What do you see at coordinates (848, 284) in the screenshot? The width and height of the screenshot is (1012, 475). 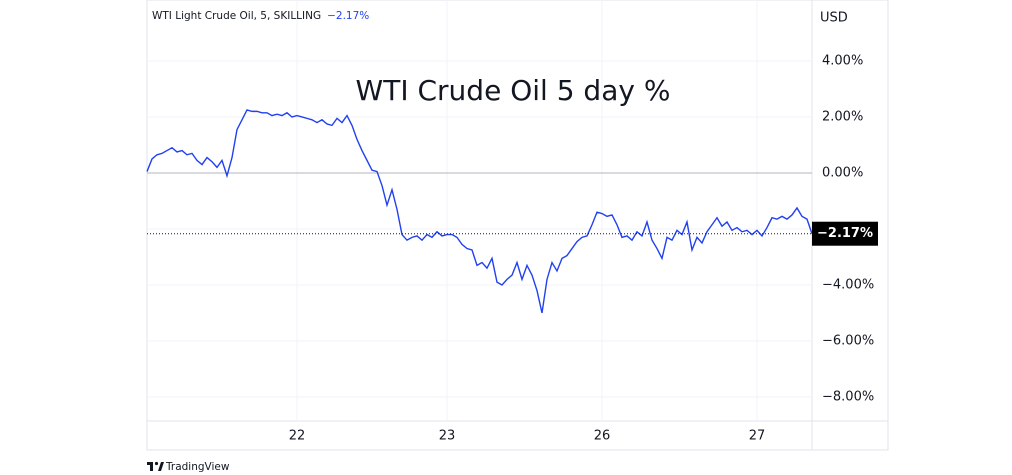 I see `y-tick-label: −4.00%` at bounding box center [848, 284].